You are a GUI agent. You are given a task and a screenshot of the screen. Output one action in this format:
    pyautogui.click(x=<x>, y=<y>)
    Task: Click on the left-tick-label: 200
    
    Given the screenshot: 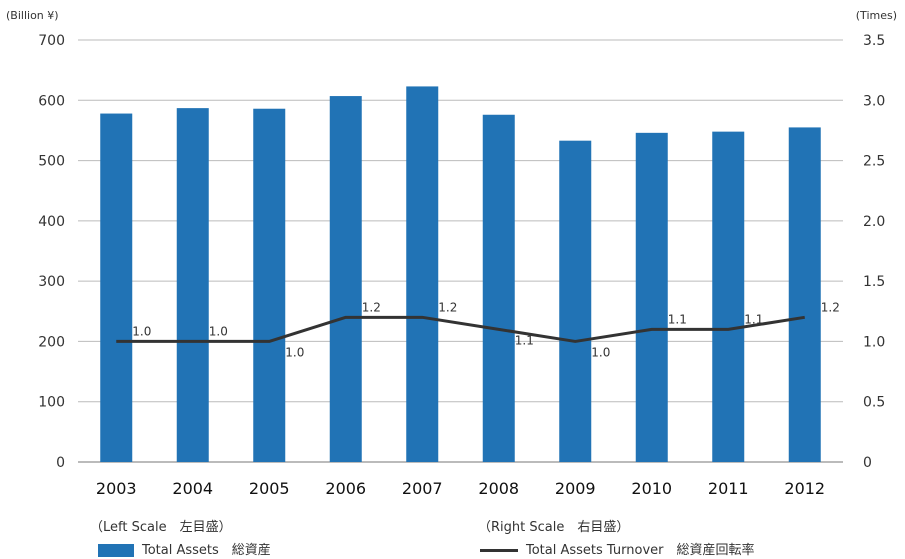 What is the action you would take?
    pyautogui.click(x=51, y=342)
    